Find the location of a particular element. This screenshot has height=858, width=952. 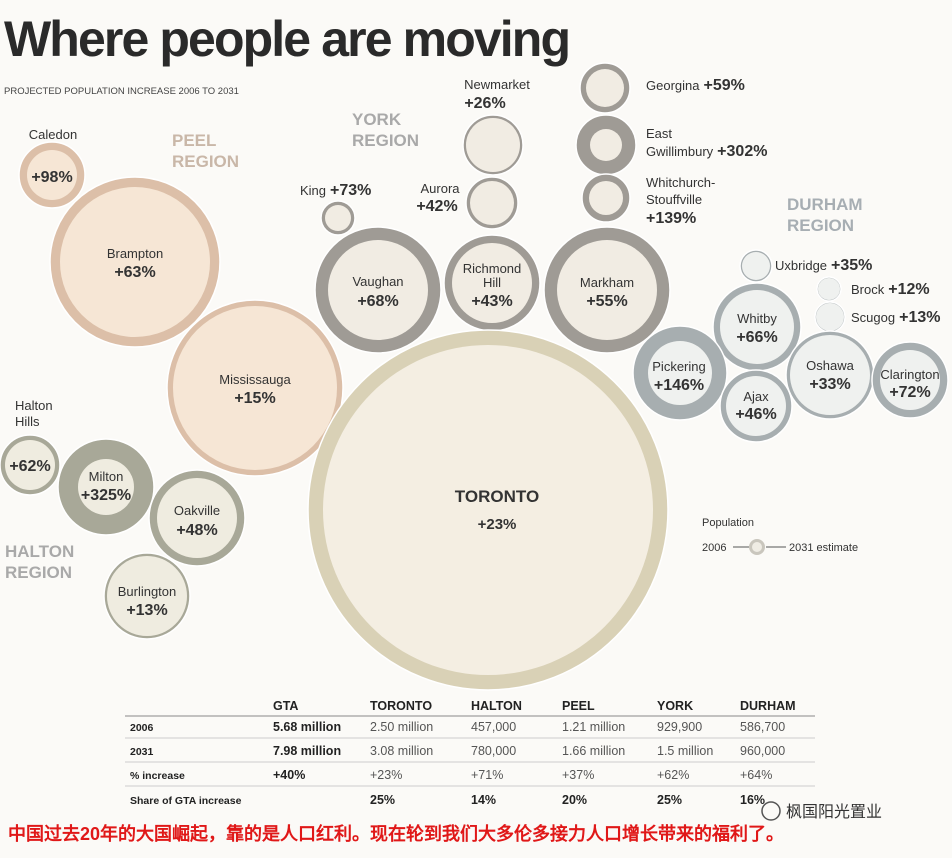

bubble-name: Brampton is located at coordinates (135, 253).